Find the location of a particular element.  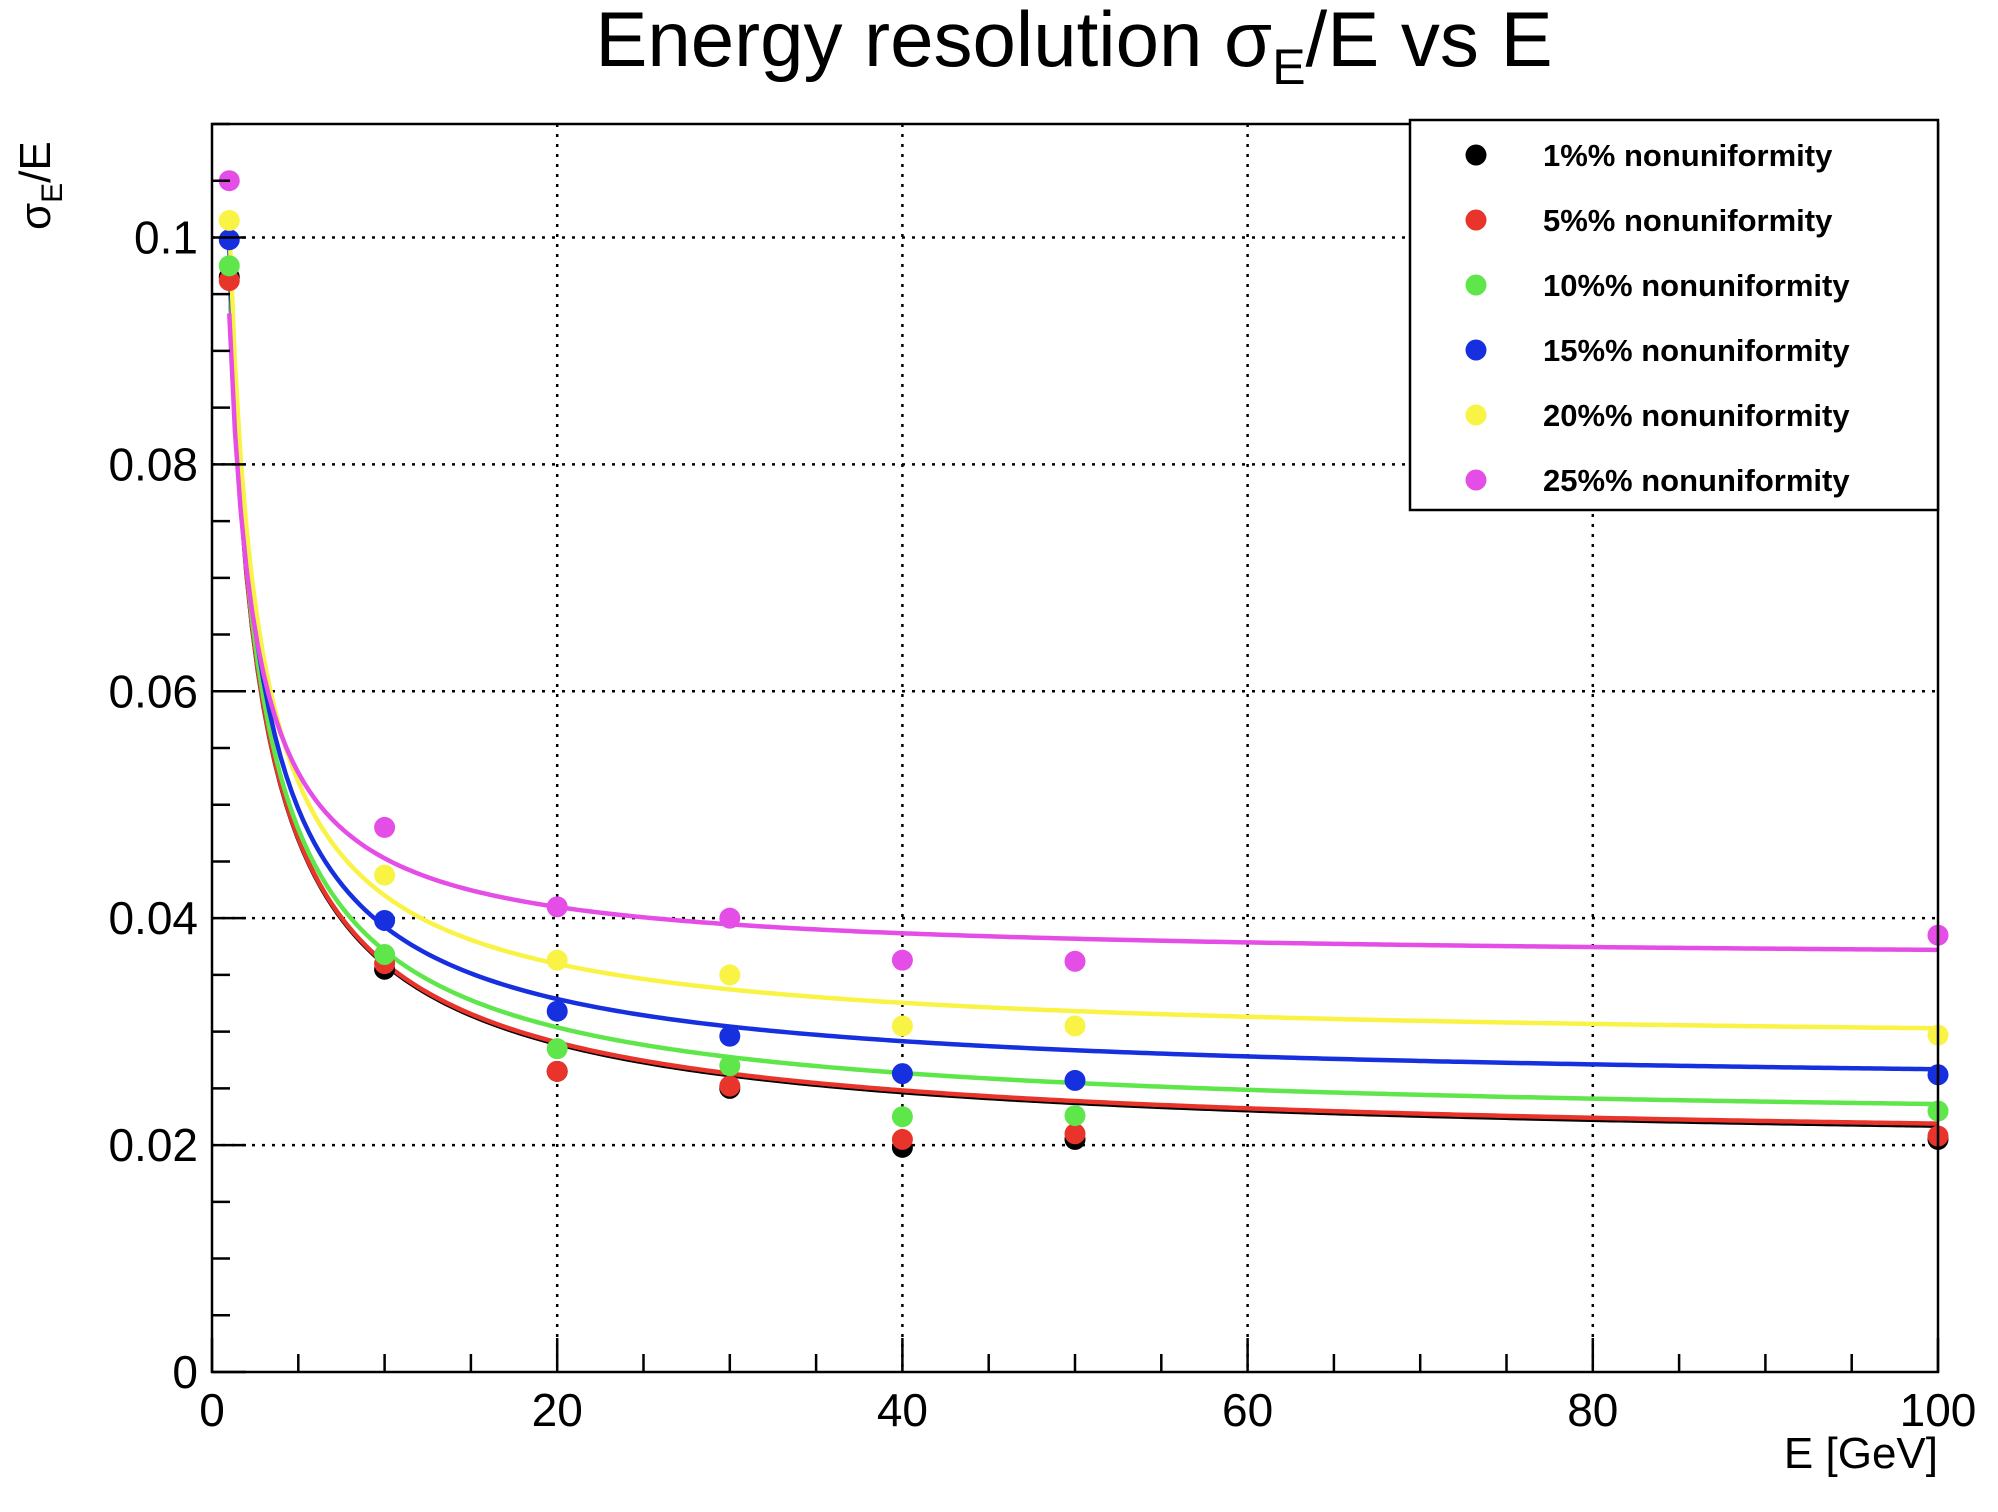

legend-label: 1%% nonuniformity is located at coordinates (1688, 155).